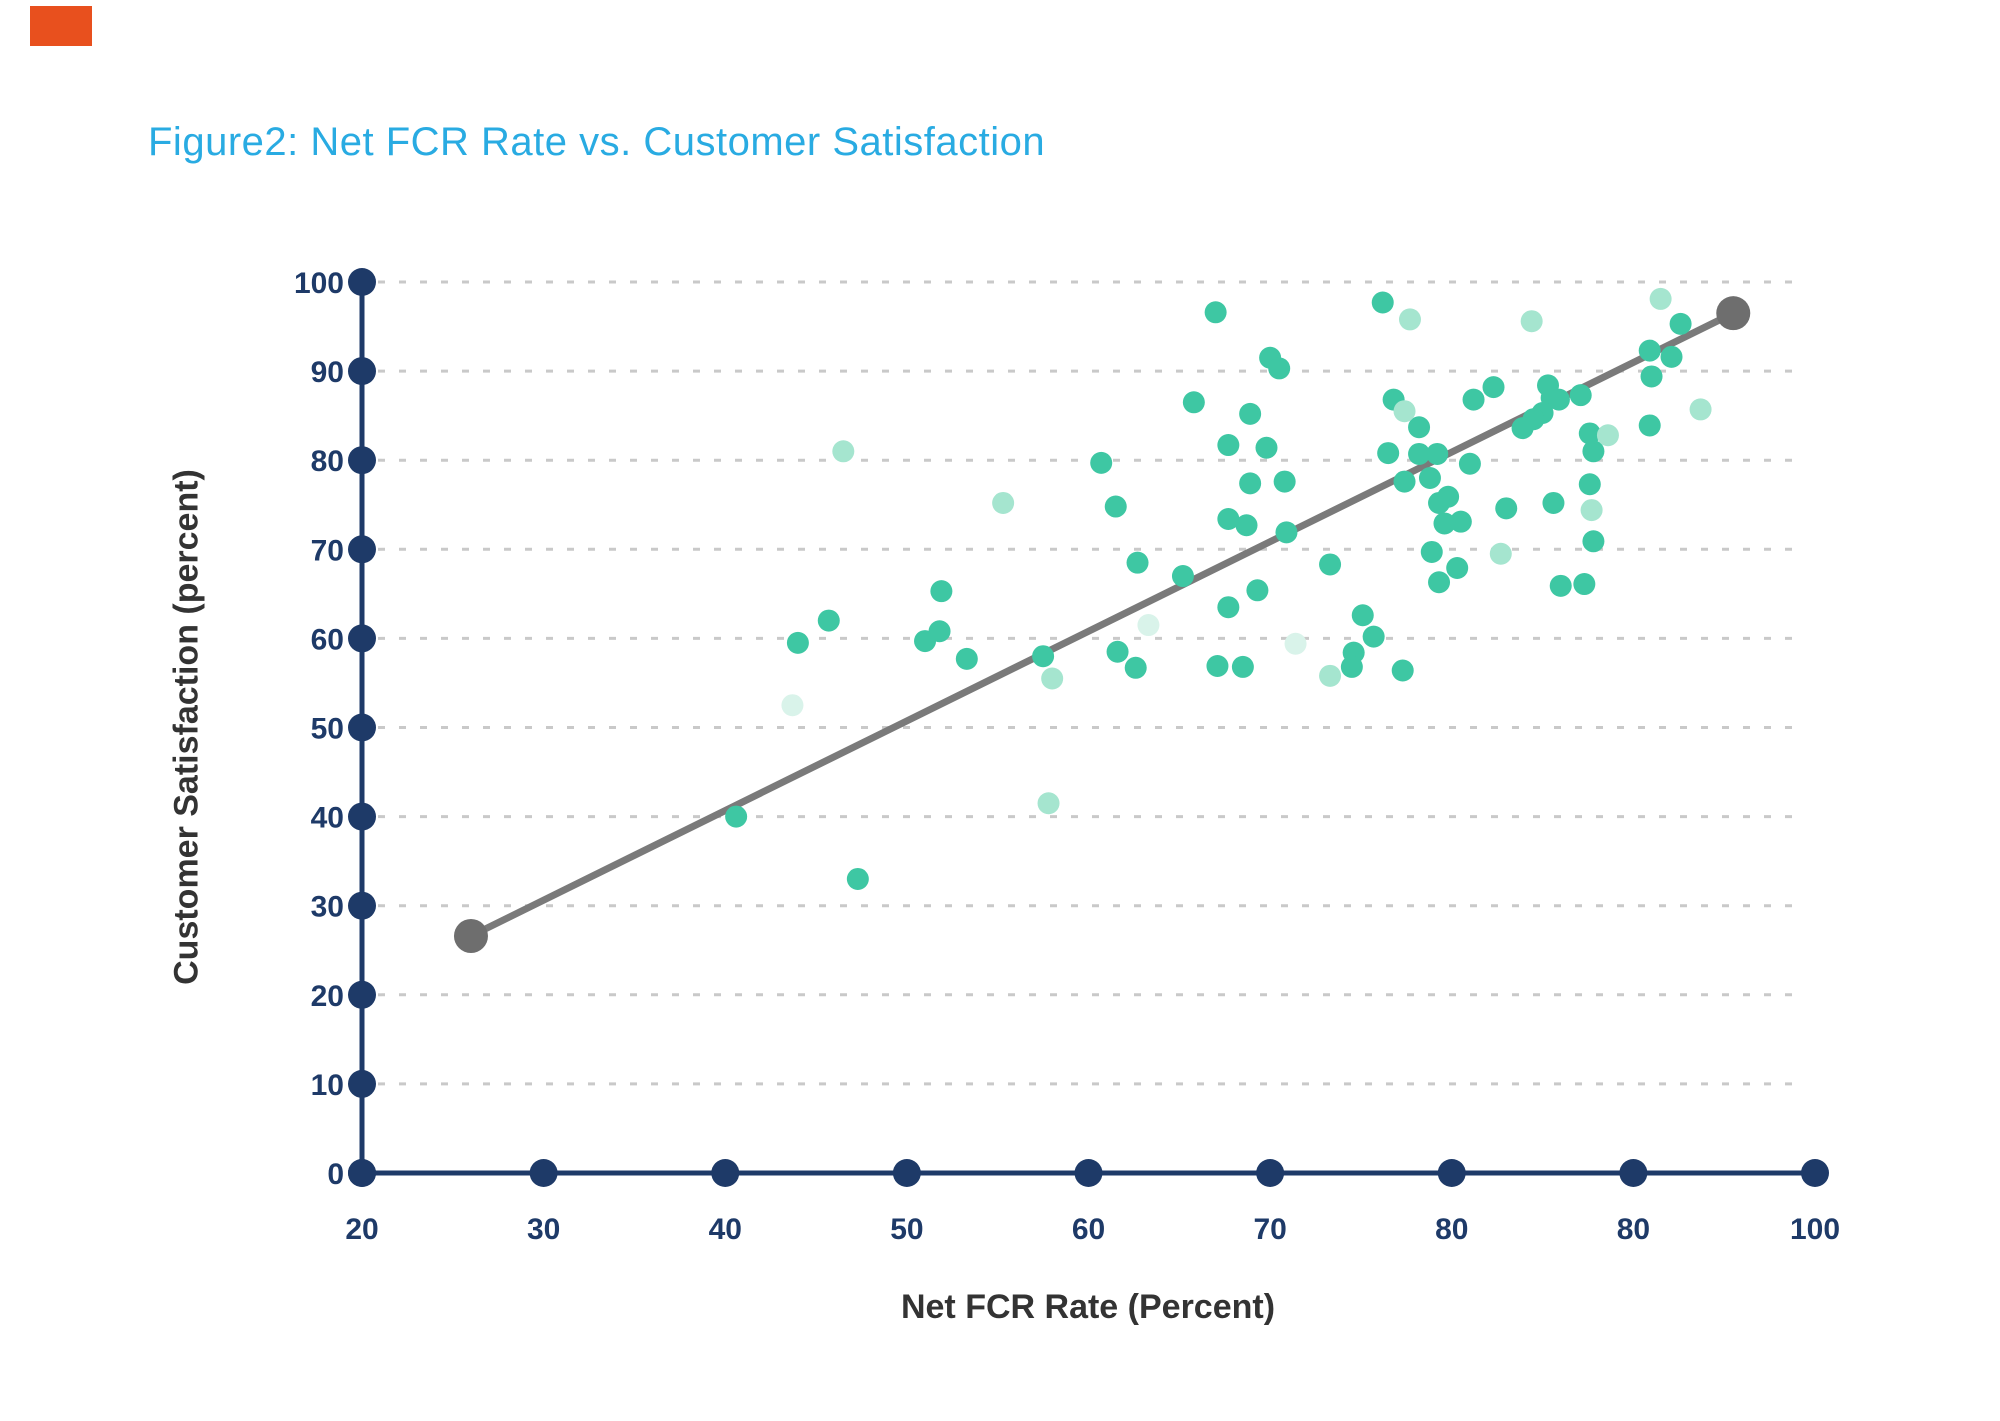  What do you see at coordinates (906, 1229) in the screenshot?
I see `x-tick-label: 50` at bounding box center [906, 1229].